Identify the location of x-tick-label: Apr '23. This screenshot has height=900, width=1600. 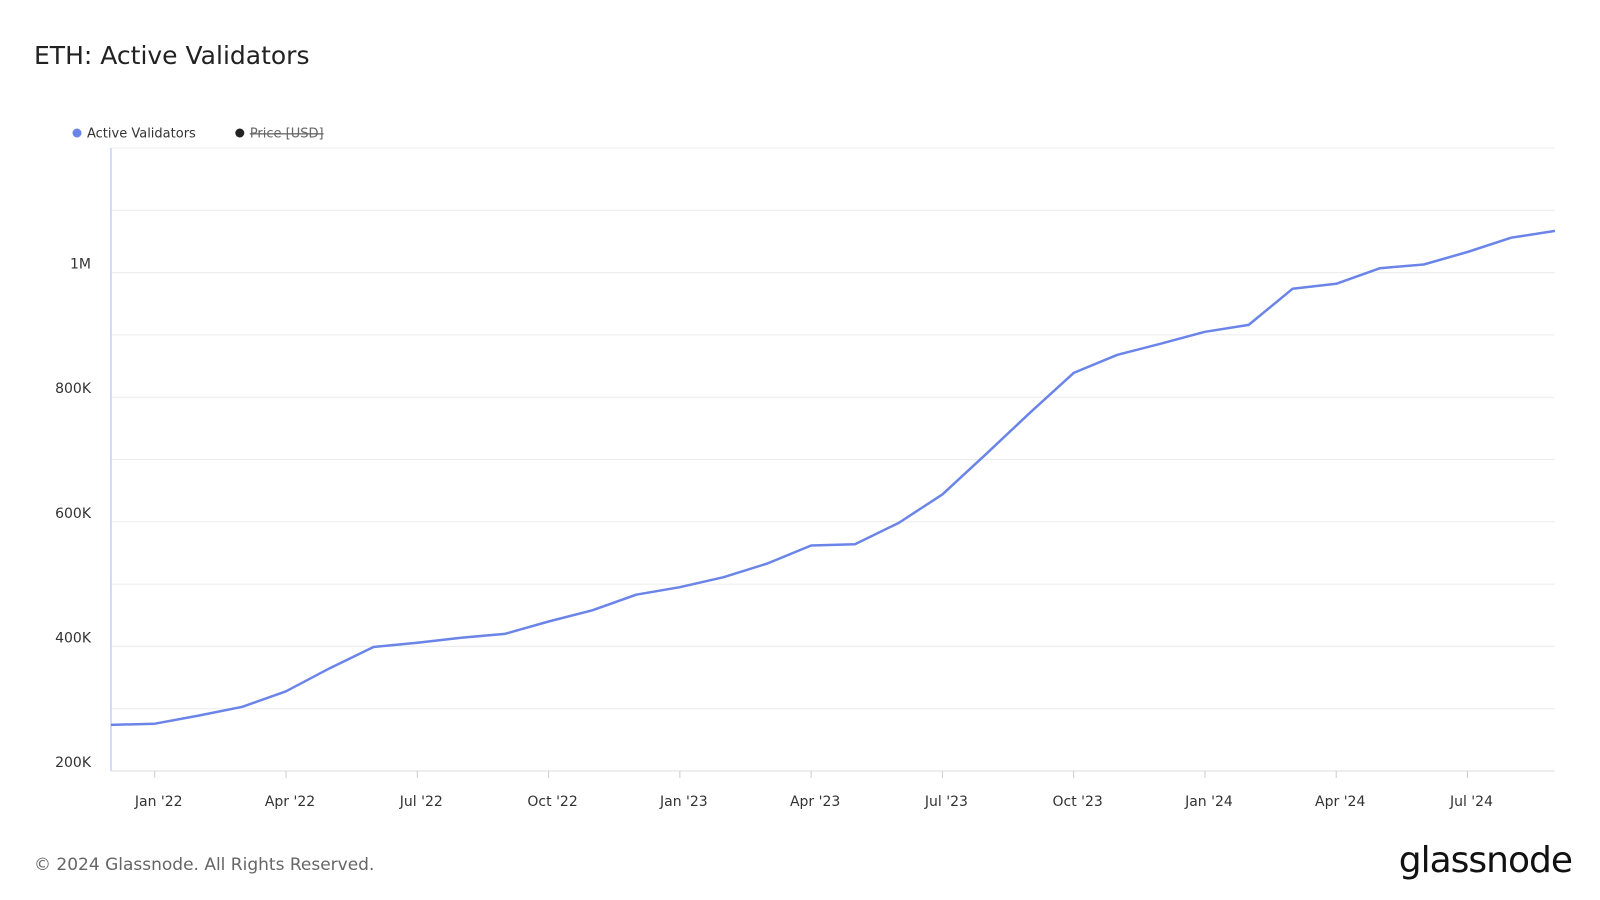
(815, 802).